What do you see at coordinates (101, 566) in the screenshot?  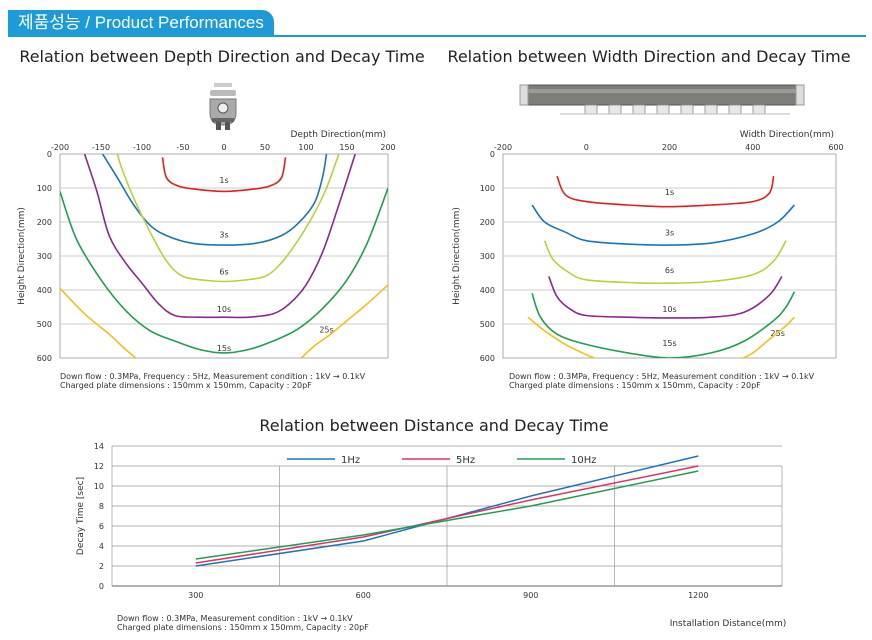 I see `y-tick-label: 2` at bounding box center [101, 566].